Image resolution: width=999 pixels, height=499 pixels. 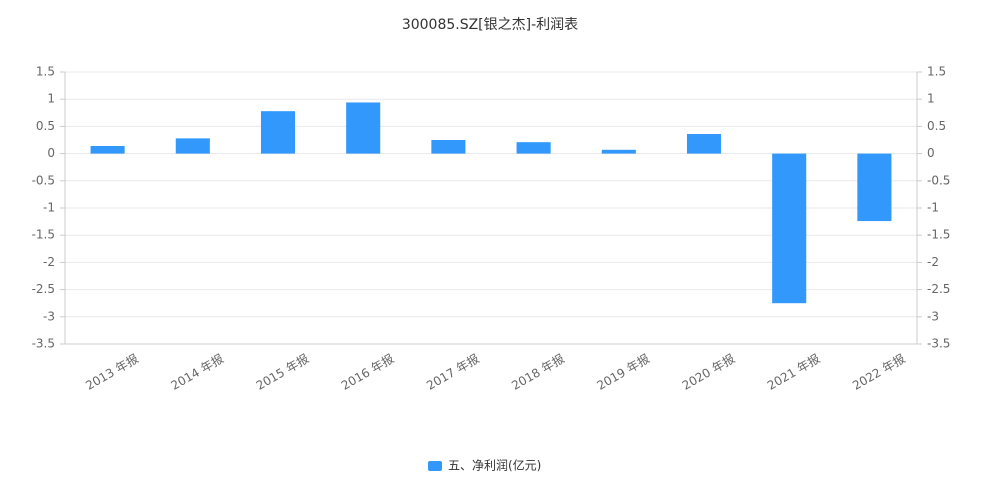 I want to click on y2-tick-label: -3.5, so click(x=938, y=344).